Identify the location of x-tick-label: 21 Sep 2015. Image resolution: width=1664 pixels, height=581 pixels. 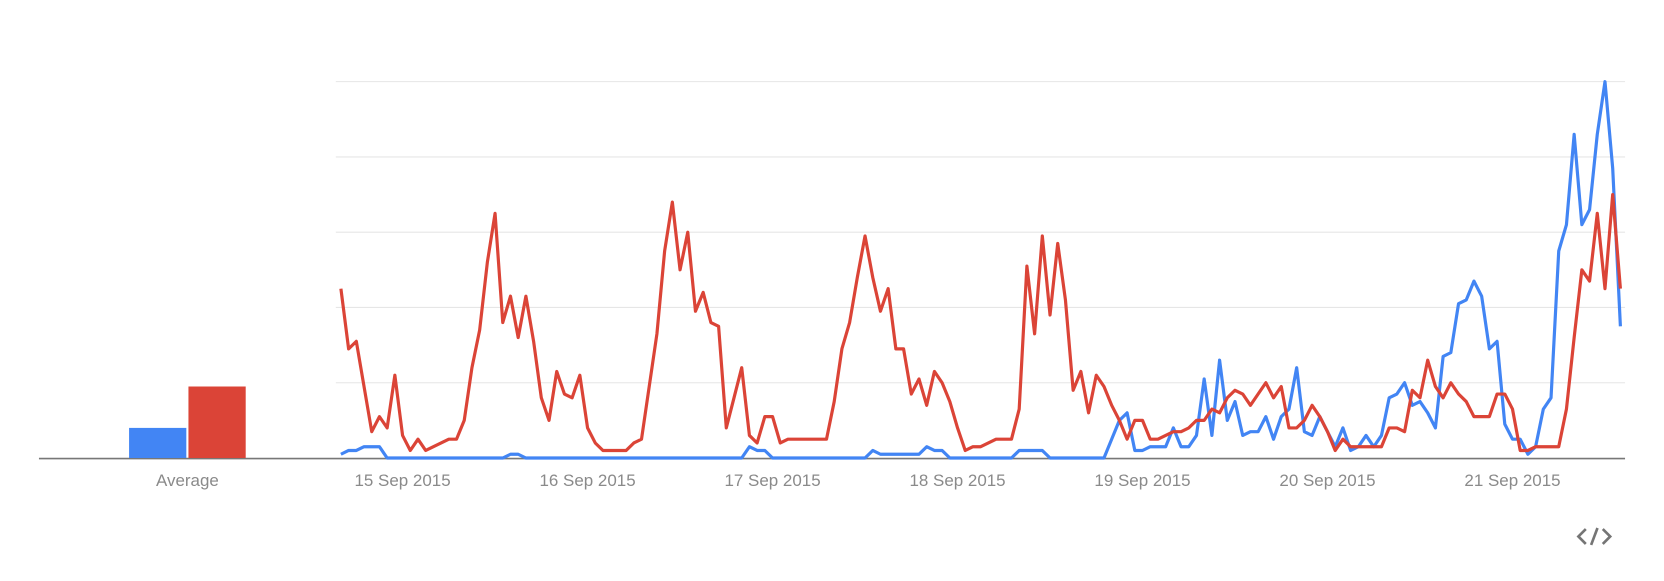
(1512, 480).